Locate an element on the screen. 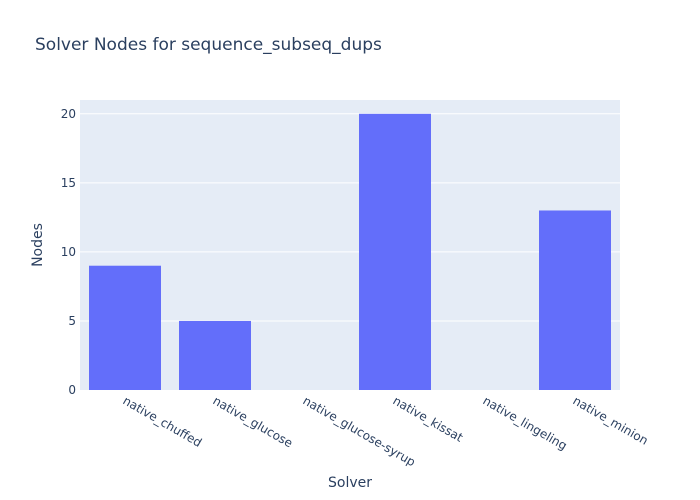 Image resolution: width=700 pixels, height=500 pixels. y-axis-title: Nodes is located at coordinates (38, 245).